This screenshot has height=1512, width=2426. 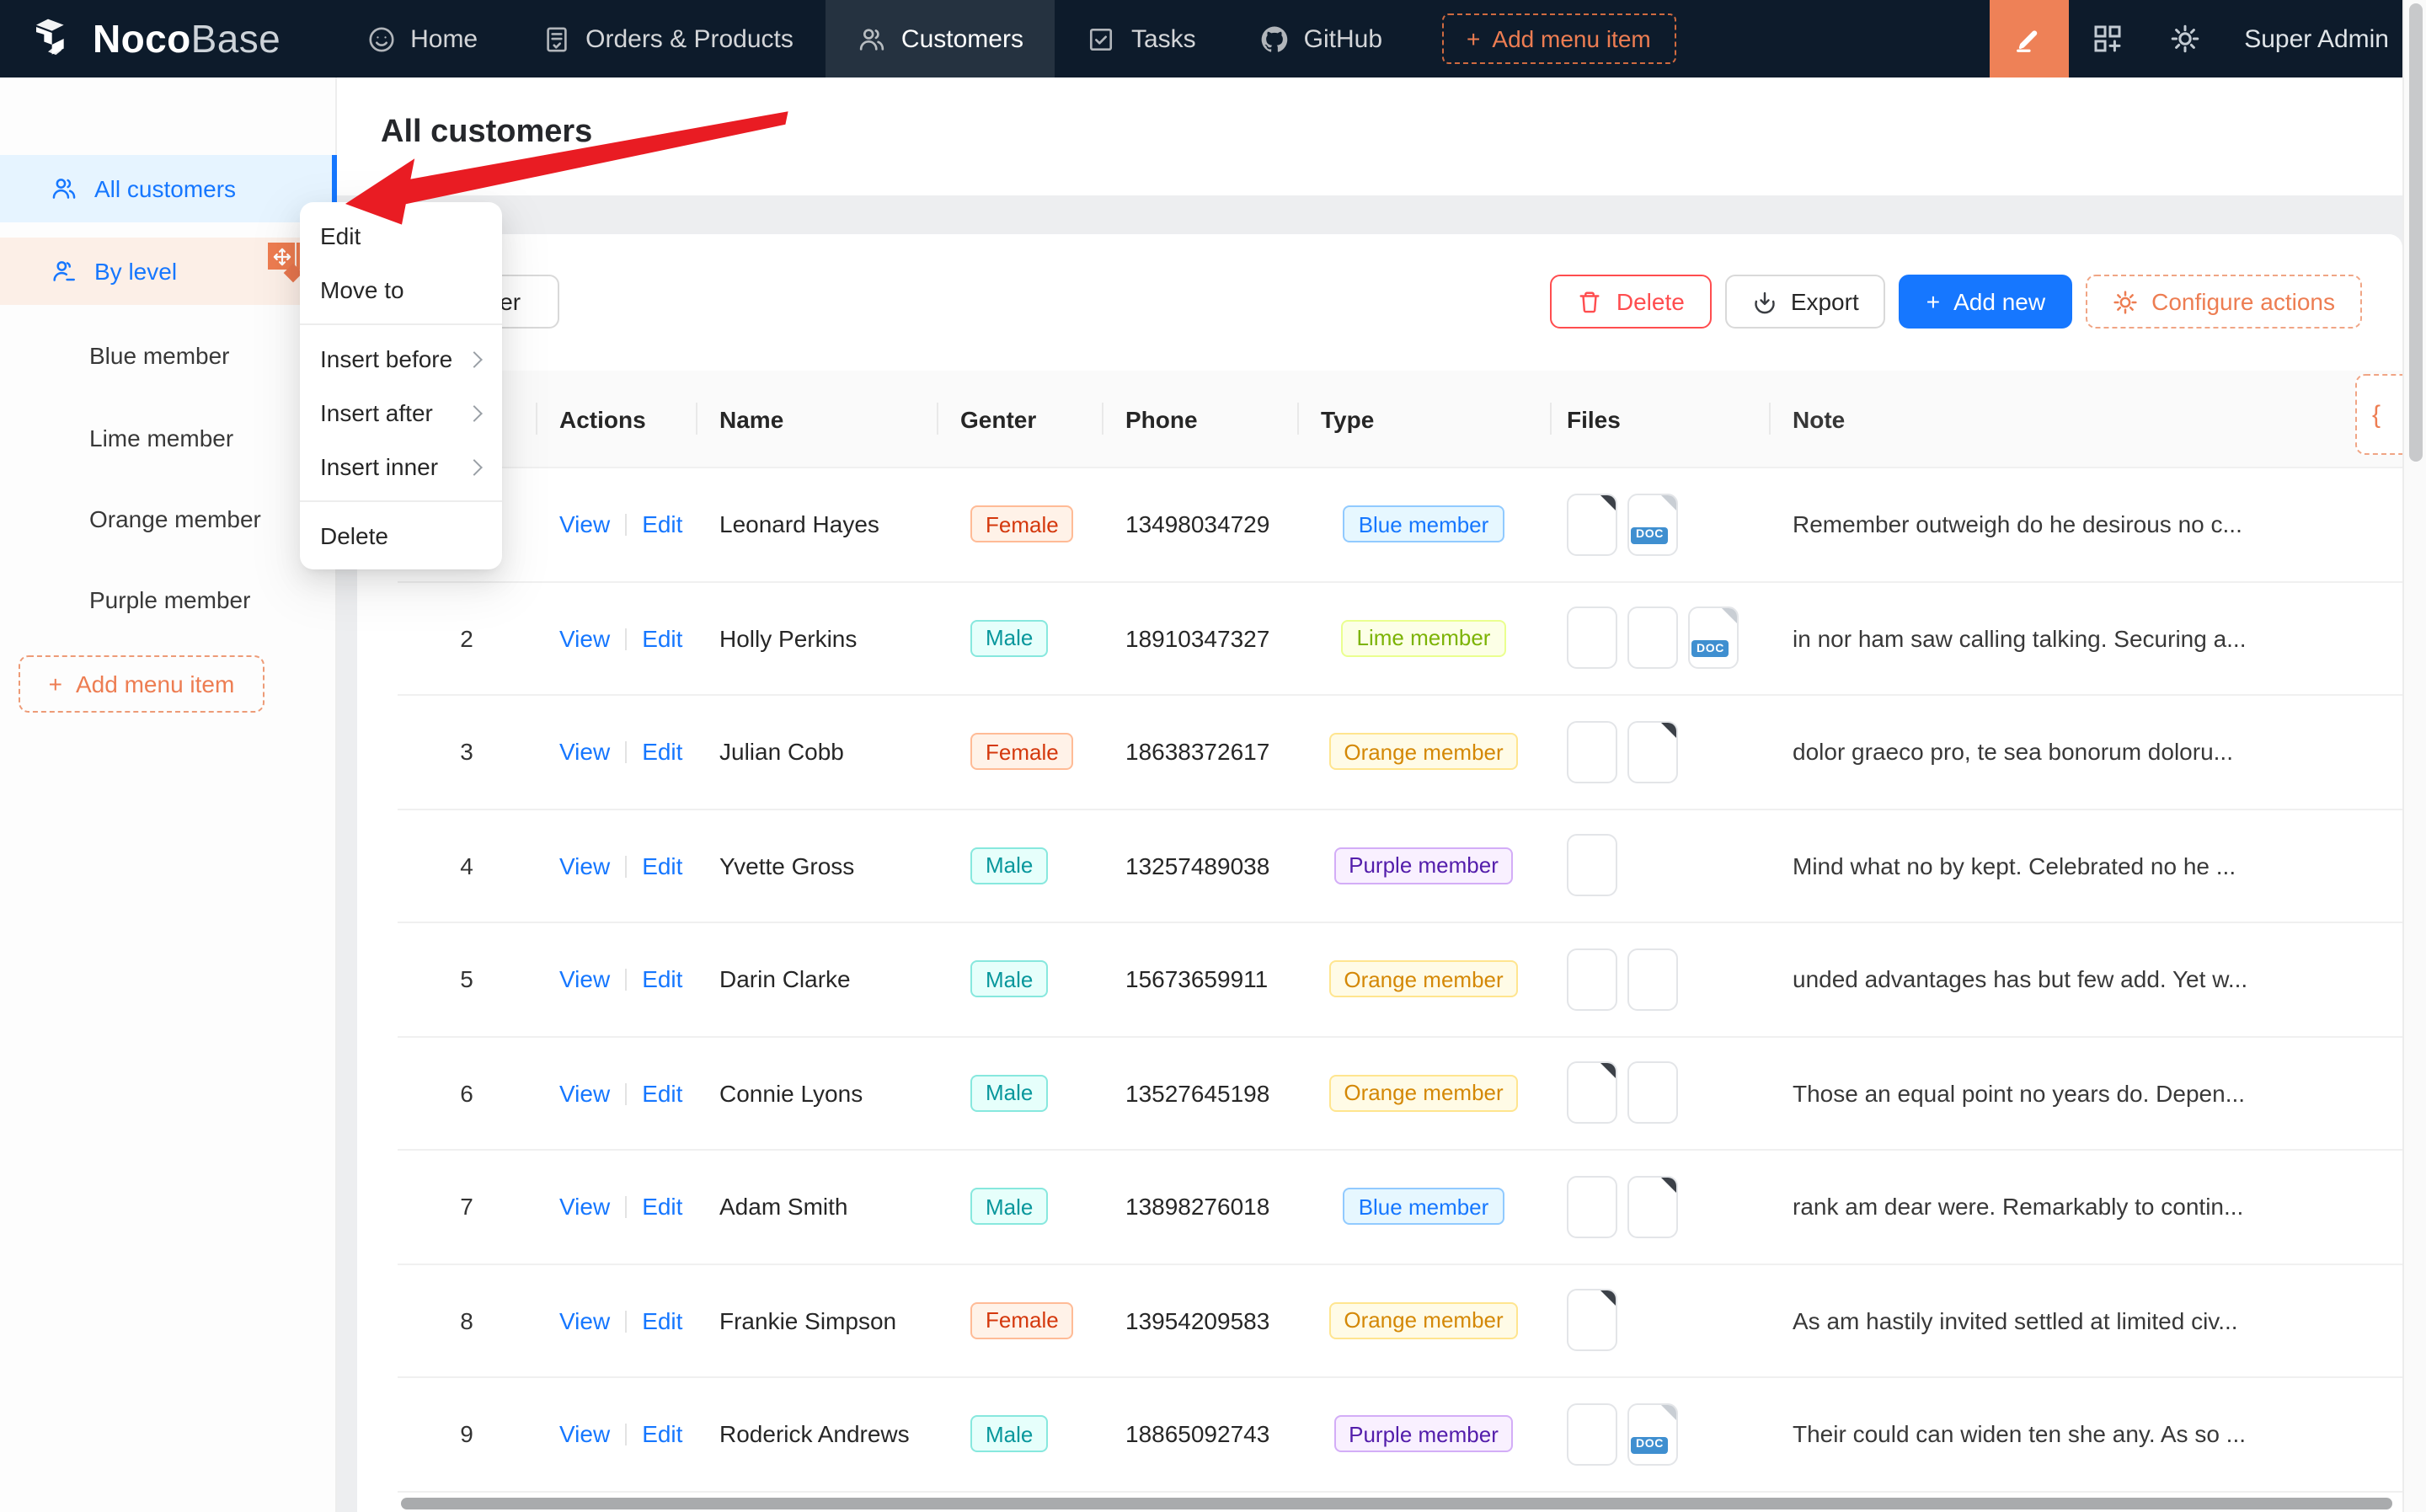 What do you see at coordinates (401, 536) in the screenshot?
I see `context-menu-item-delete: Delete` at bounding box center [401, 536].